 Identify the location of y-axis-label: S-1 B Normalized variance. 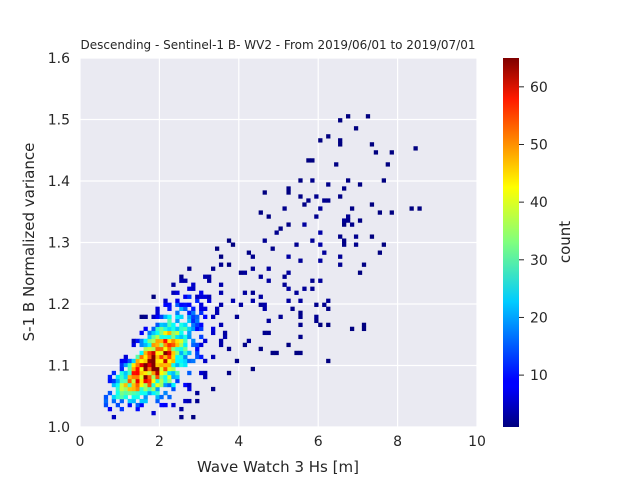
(29, 242).